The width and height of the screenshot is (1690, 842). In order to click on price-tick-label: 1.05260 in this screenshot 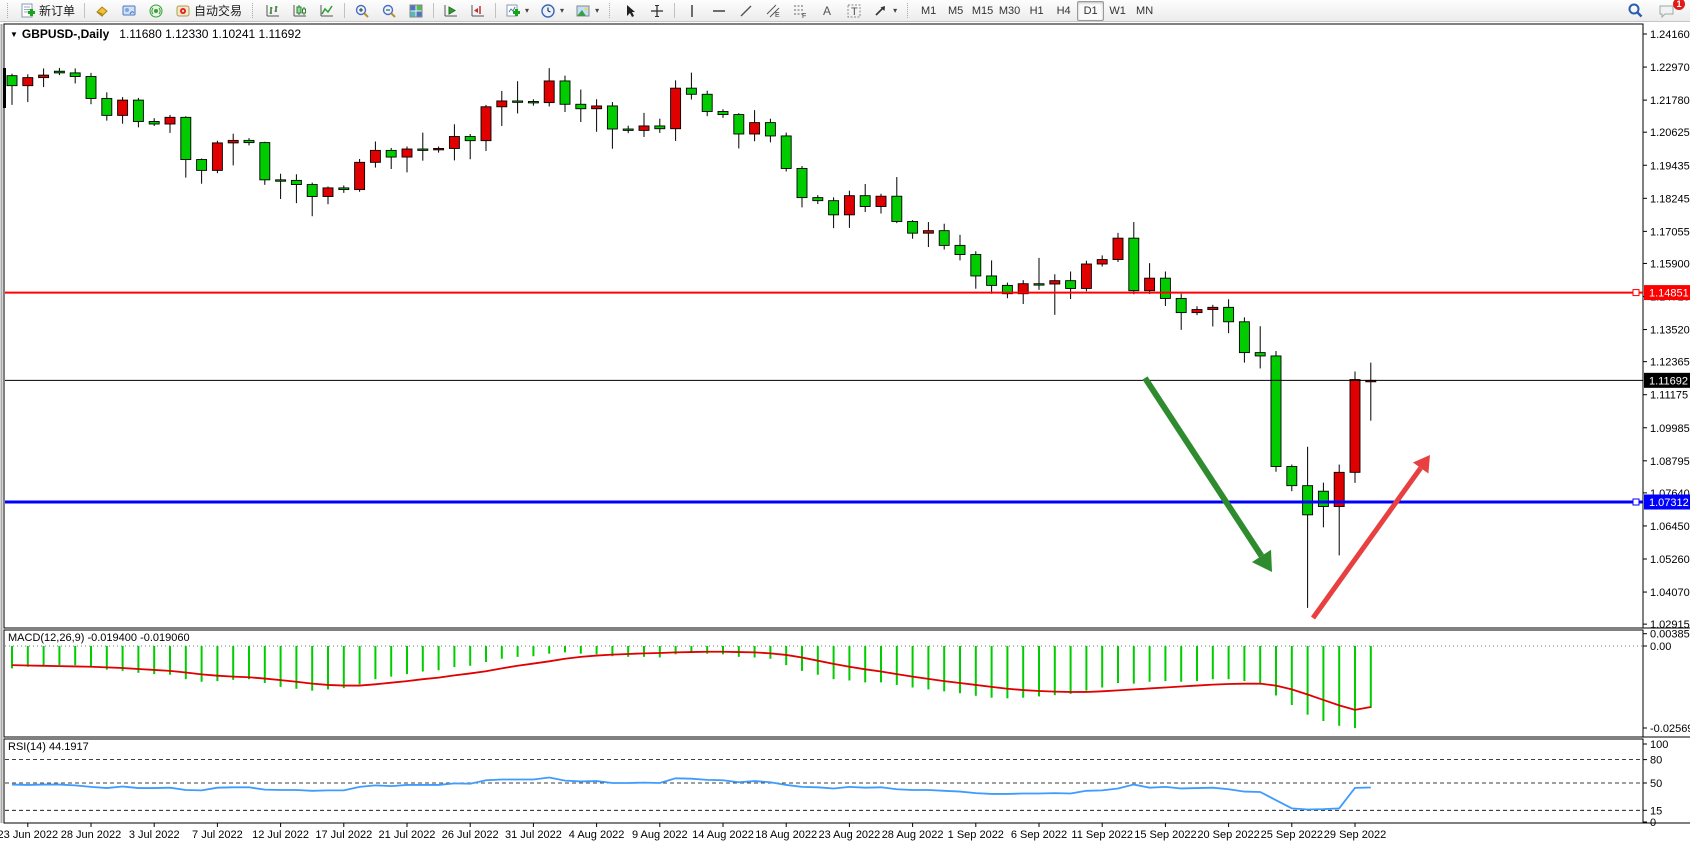, I will do `click(1670, 560)`.